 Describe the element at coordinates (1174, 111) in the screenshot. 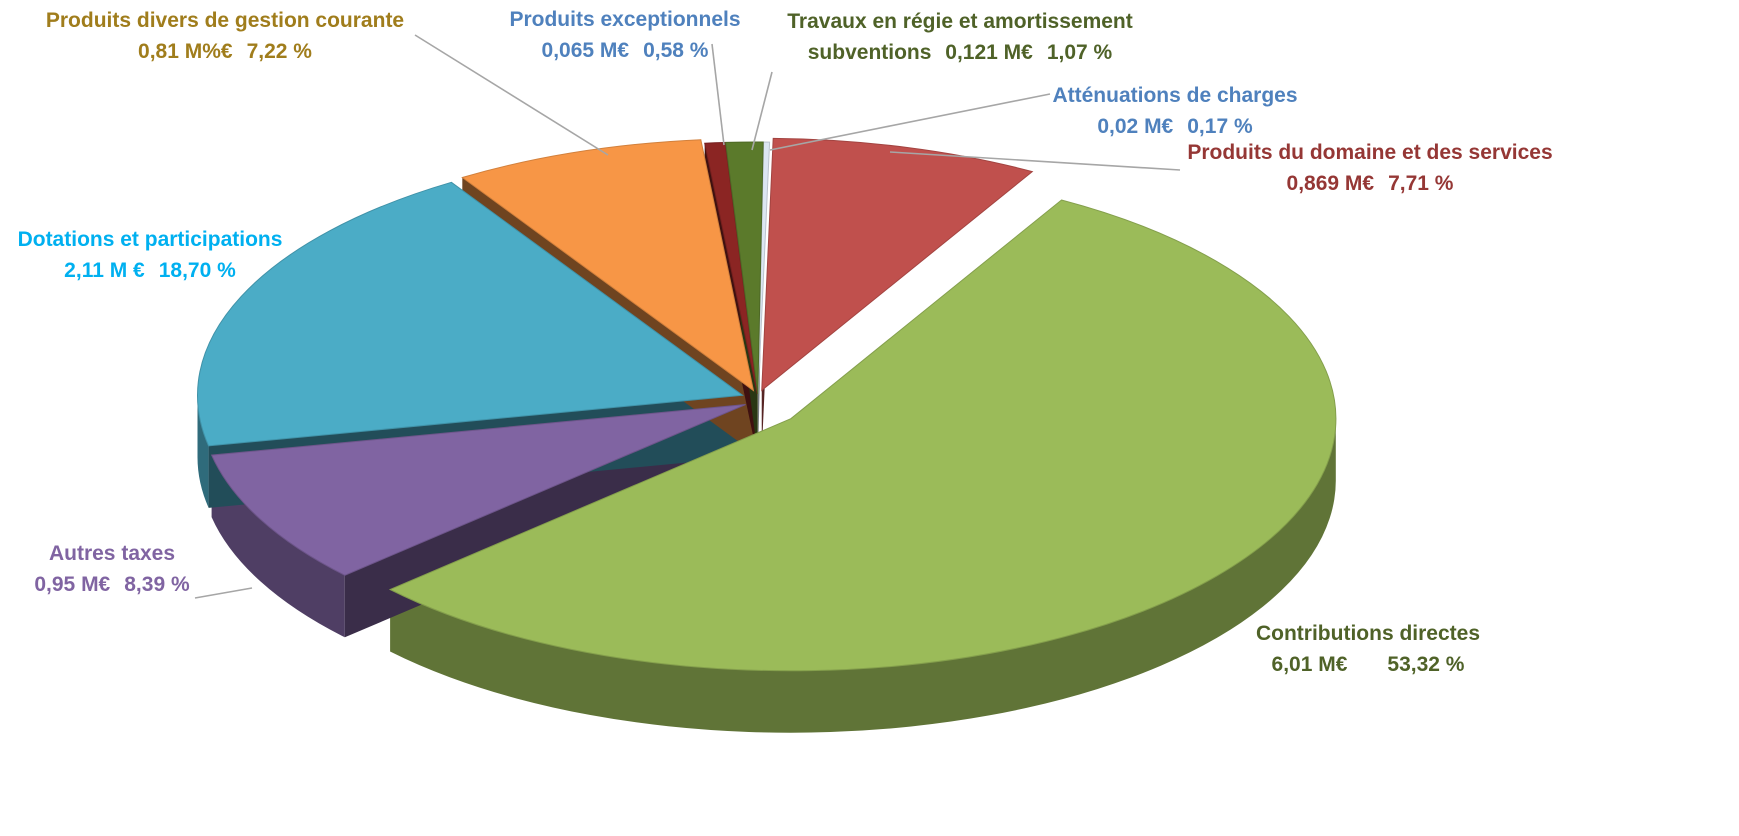

I see `slice-label: Atténuations de charges 0,02 M€ 0,17 %` at that location.